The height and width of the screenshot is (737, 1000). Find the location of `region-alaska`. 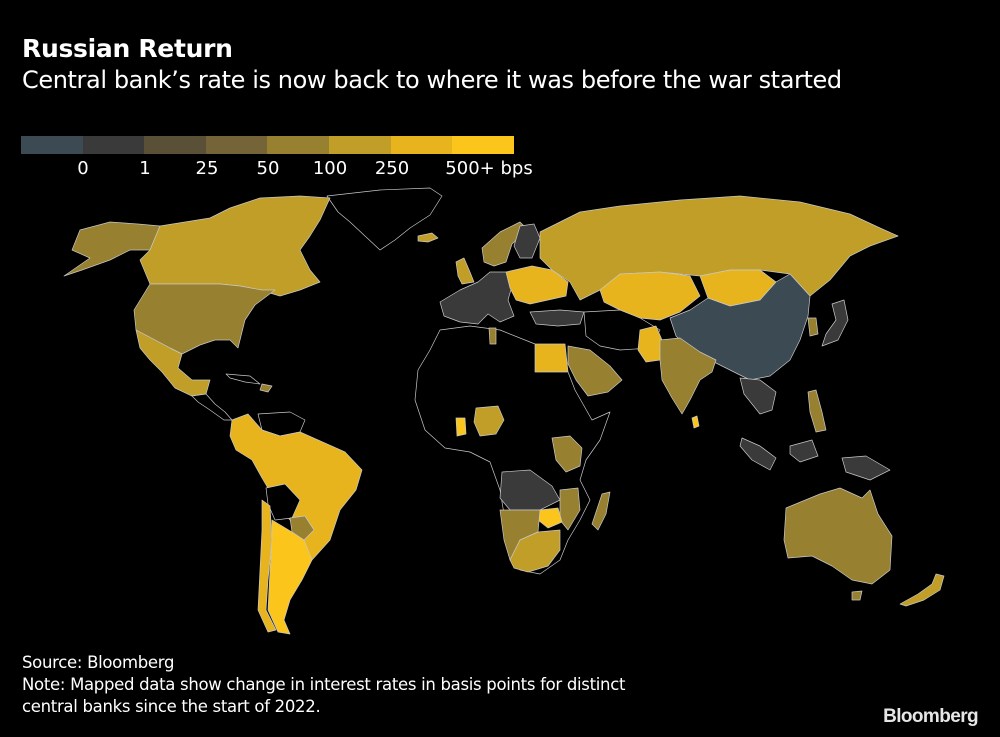

region-alaska is located at coordinates (112, 249).